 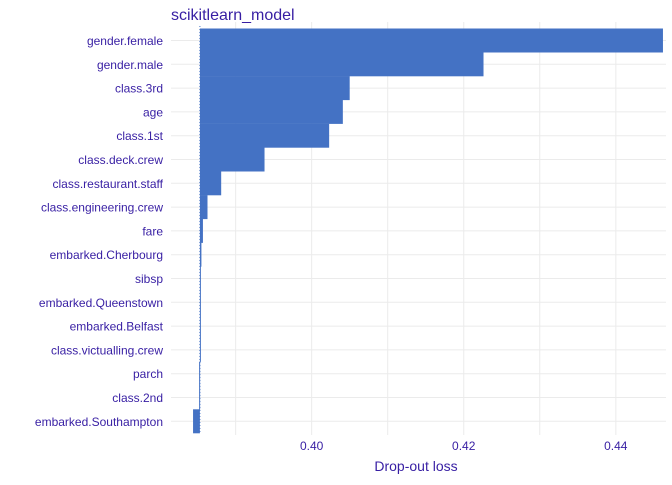 I want to click on bar-age, so click(x=271, y=111).